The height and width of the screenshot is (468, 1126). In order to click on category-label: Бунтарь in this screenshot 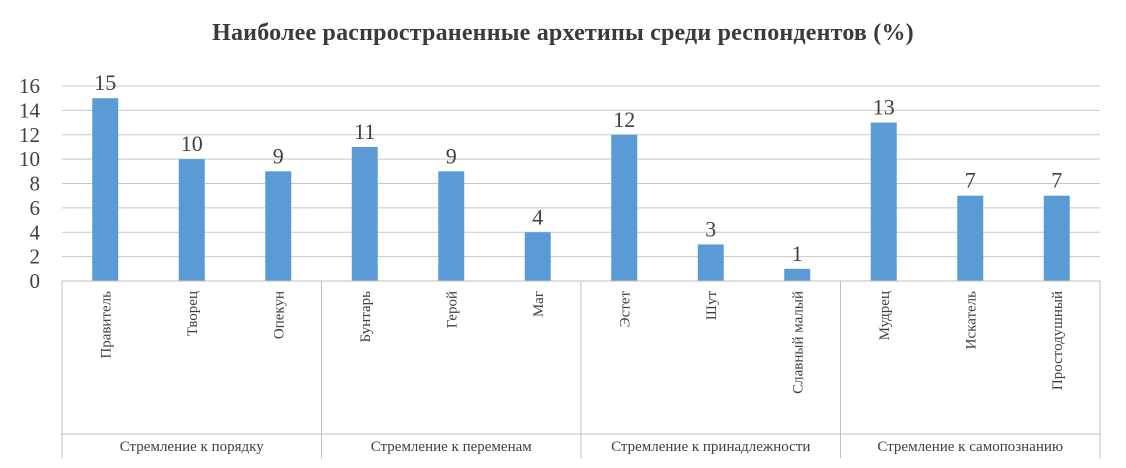, I will do `click(366, 317)`.